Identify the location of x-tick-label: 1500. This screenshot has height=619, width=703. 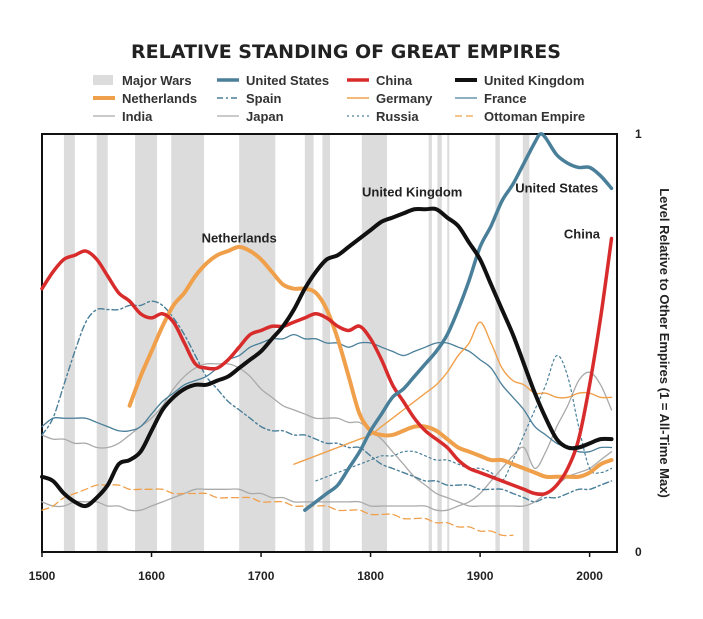
(42, 576).